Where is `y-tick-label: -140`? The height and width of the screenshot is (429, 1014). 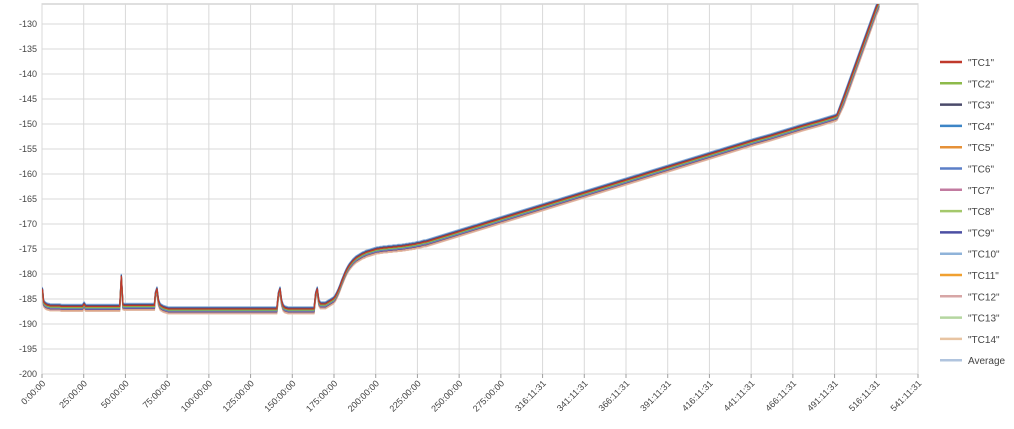 y-tick-label: -140 is located at coordinates (28, 74).